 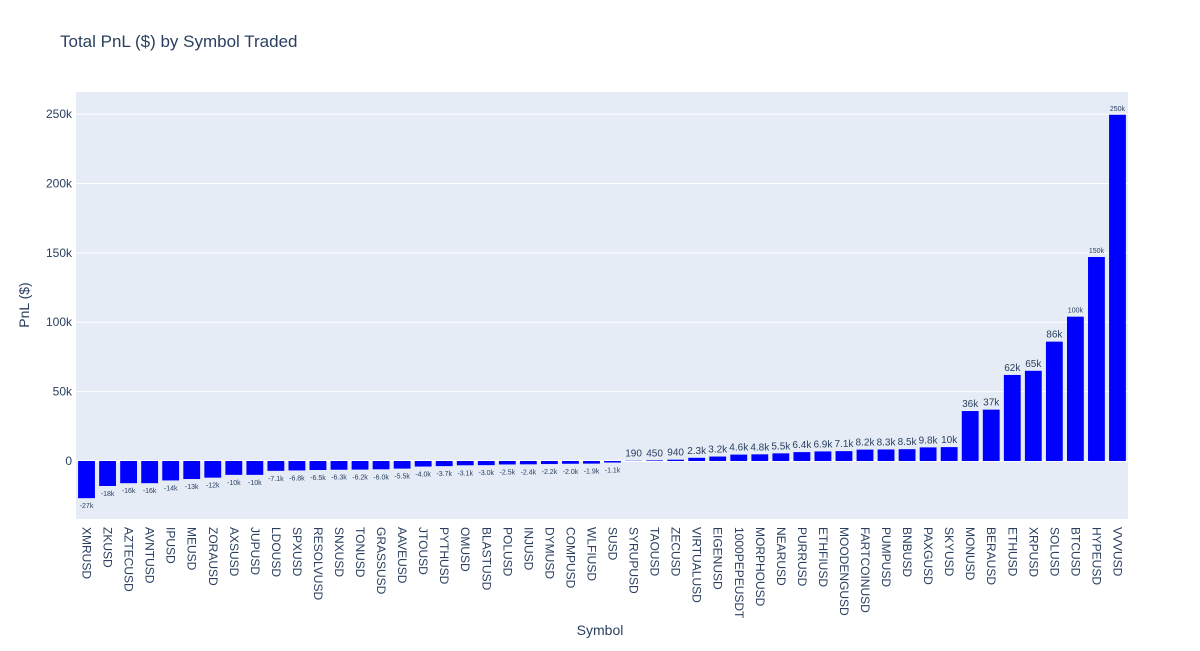 What do you see at coordinates (802, 557) in the screenshot?
I see `x-tick-label: PURRUSD` at bounding box center [802, 557].